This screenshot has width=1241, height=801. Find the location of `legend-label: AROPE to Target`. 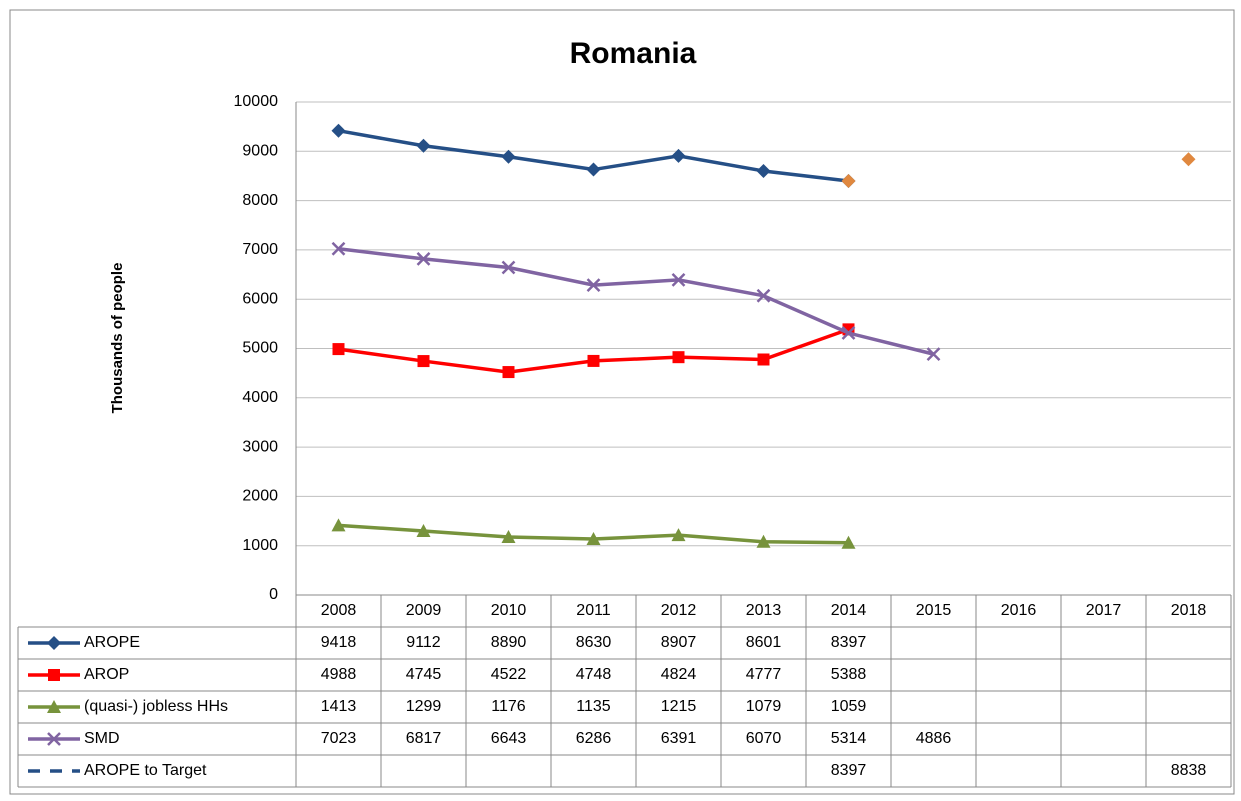

legend-label: AROPE to Target is located at coordinates (145, 770).